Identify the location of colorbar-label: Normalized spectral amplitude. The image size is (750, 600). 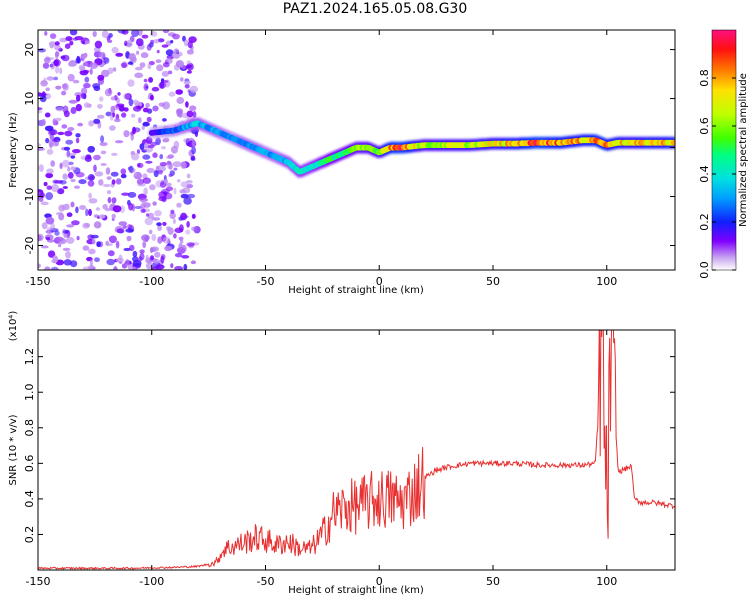
(743, 150).